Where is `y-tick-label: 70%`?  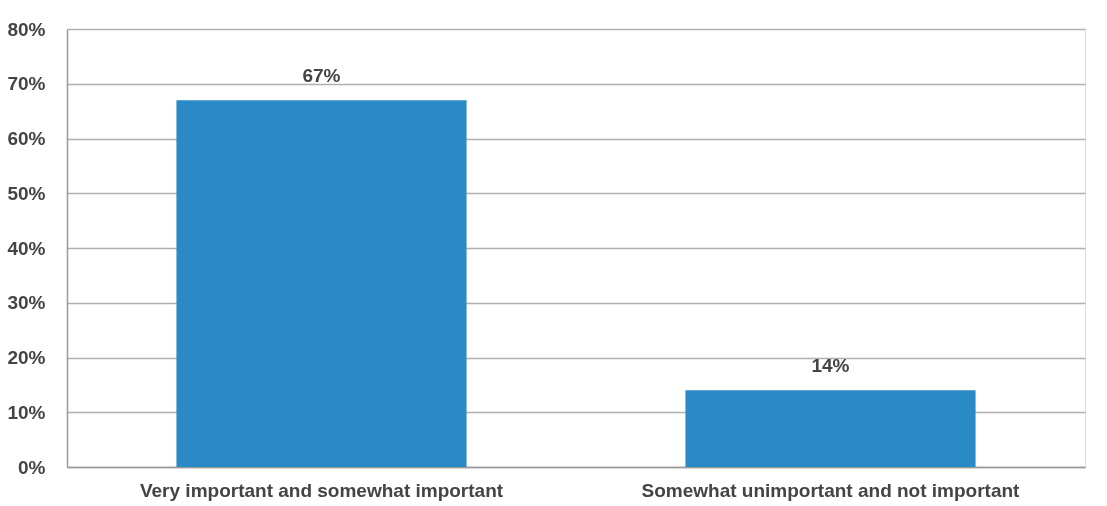 y-tick-label: 70% is located at coordinates (26, 84).